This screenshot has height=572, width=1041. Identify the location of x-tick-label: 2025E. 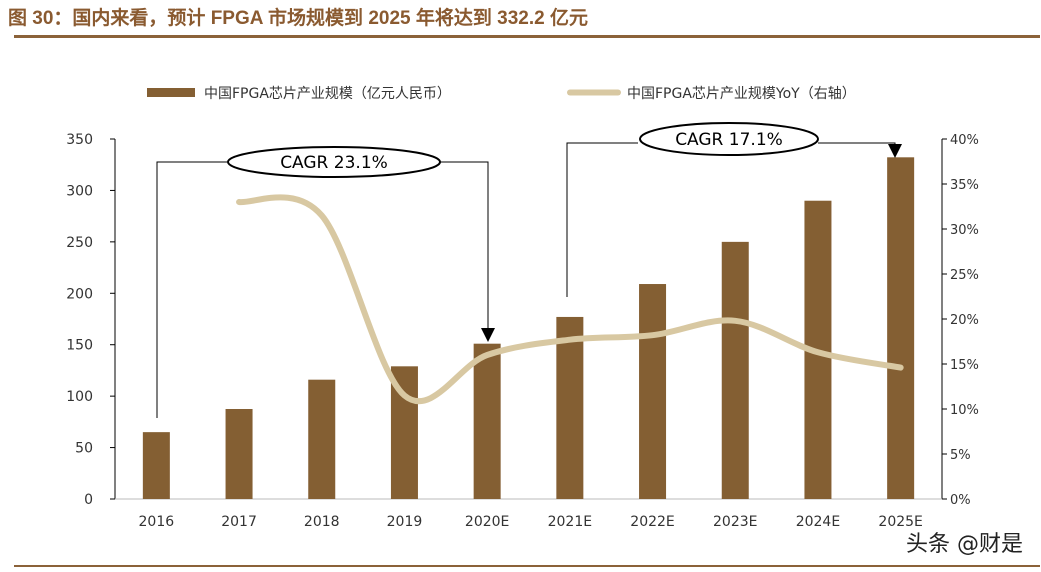
(900, 522).